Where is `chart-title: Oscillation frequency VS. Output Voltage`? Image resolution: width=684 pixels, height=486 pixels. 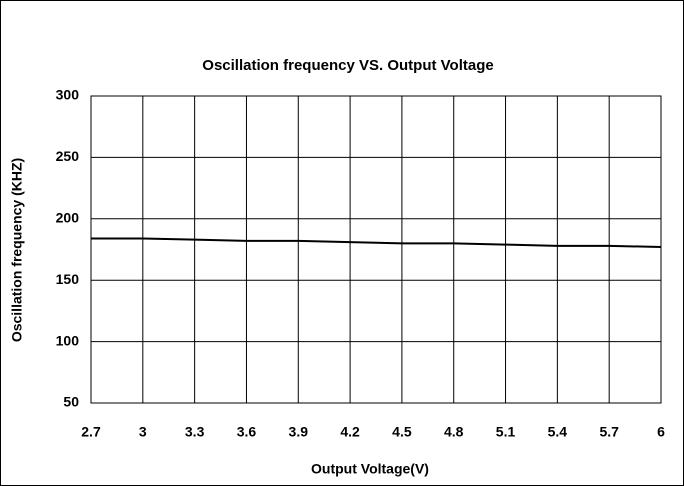
chart-title: Oscillation frequency VS. Output Voltage is located at coordinates (347, 65).